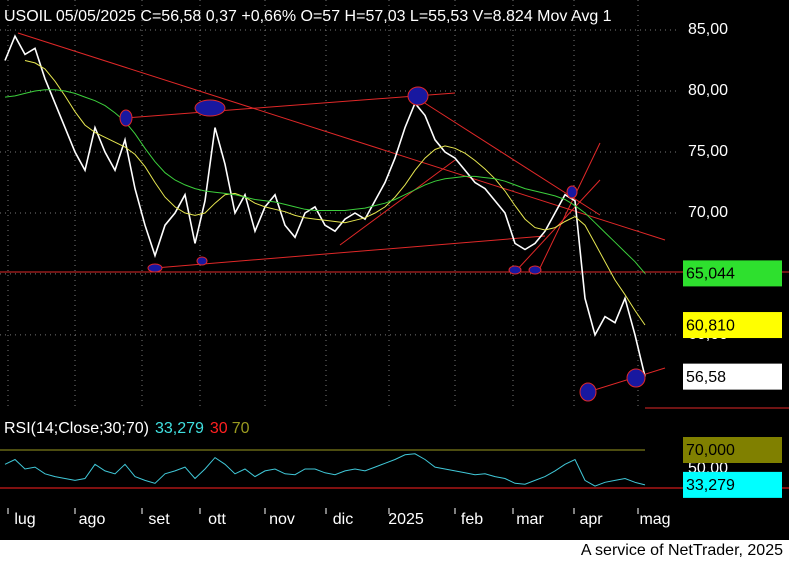  Describe the element at coordinates (159, 519) in the screenshot. I see `x-tick-label: set` at that location.